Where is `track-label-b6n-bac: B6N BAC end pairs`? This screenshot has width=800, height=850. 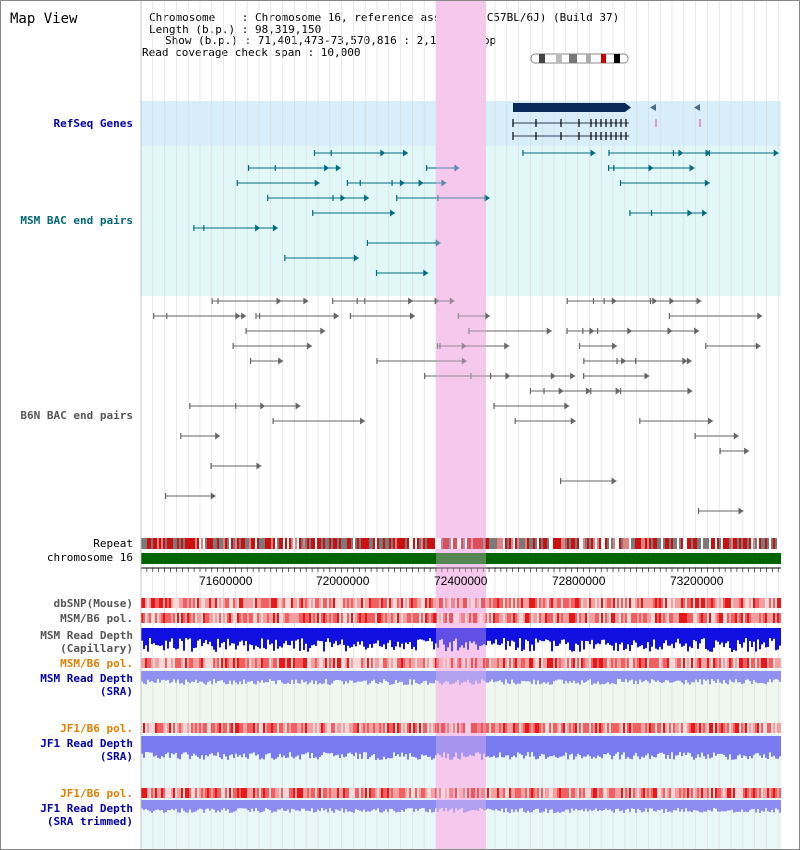
track-label-b6n-bac: B6N BAC end pairs is located at coordinates (76, 415).